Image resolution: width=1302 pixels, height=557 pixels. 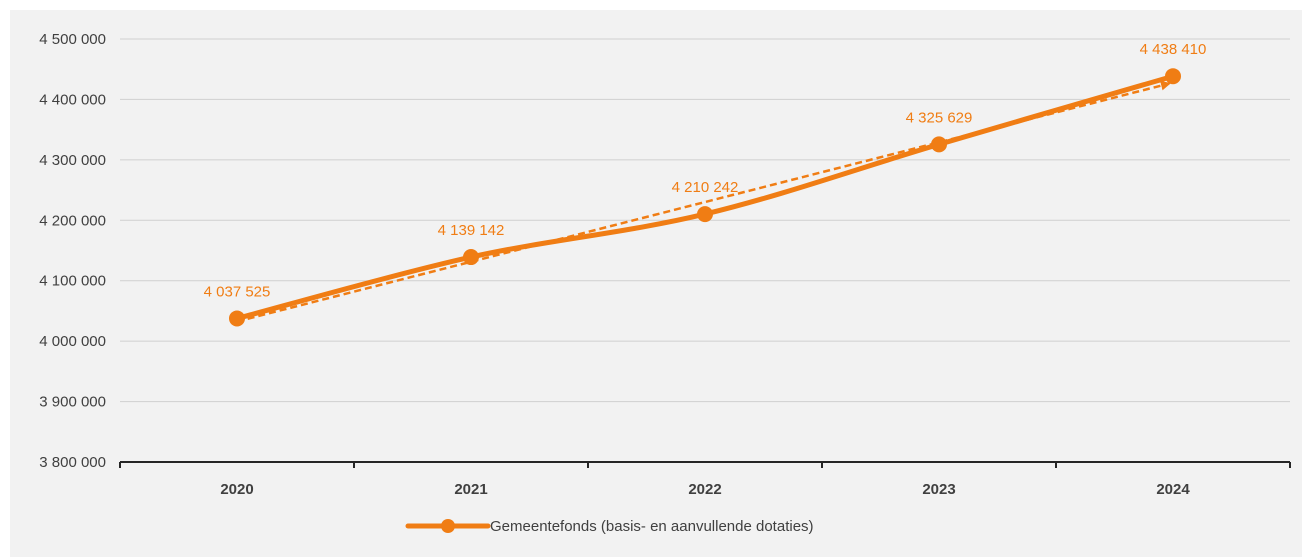 What do you see at coordinates (471, 230) in the screenshot?
I see `data-label: 4 139 142` at bounding box center [471, 230].